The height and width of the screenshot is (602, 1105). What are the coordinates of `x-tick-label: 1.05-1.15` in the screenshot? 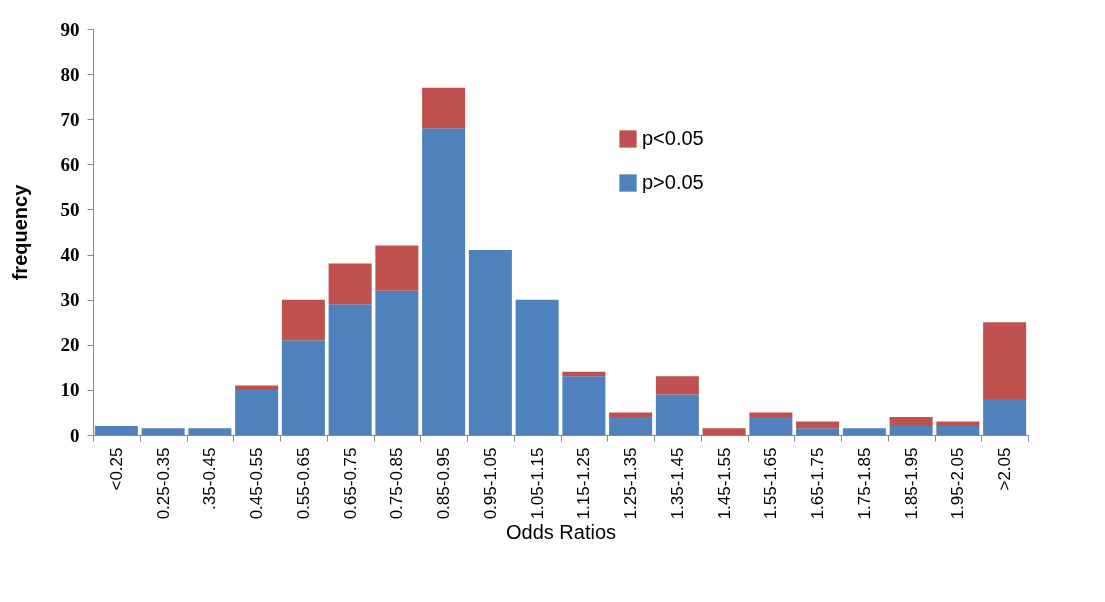 It's located at (537, 483).